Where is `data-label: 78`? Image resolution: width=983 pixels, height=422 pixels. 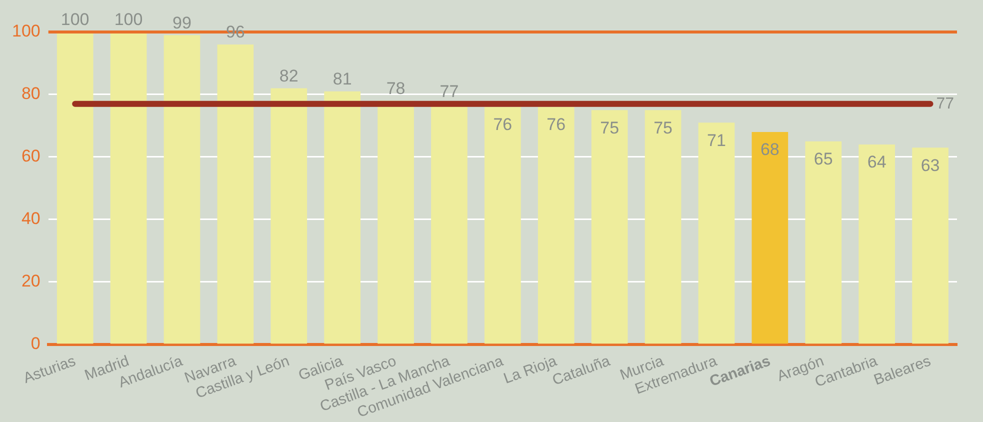
data-label: 78 is located at coordinates (396, 88).